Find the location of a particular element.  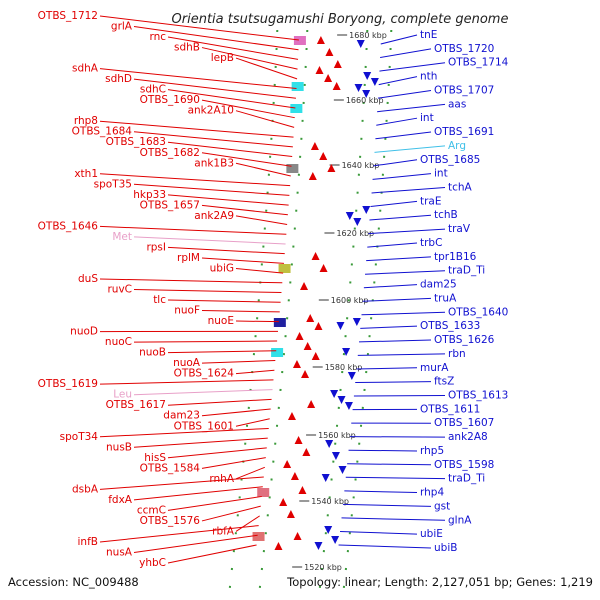

left-gene-label: nuoD is located at coordinates (84, 332).